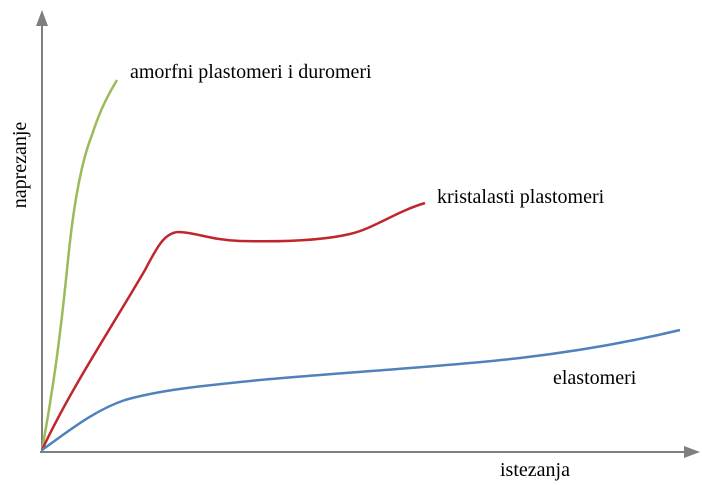  Describe the element at coordinates (251, 72) in the screenshot. I see `curve-label: amorfni plastomeri i duromeri` at that location.